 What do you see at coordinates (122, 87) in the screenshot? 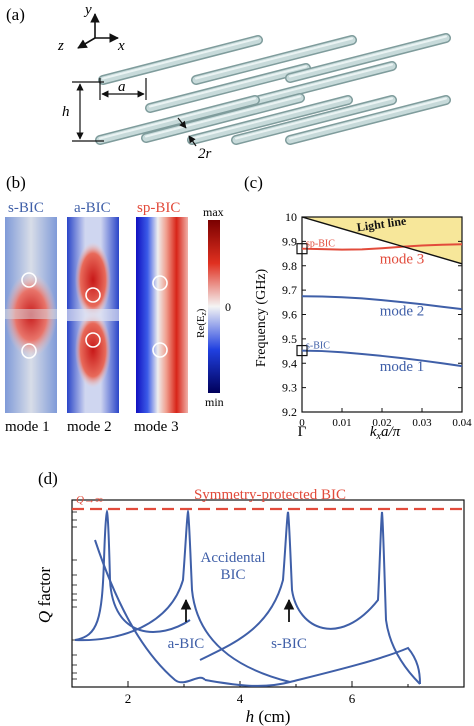
I see `lattice-label: a` at bounding box center [122, 87].